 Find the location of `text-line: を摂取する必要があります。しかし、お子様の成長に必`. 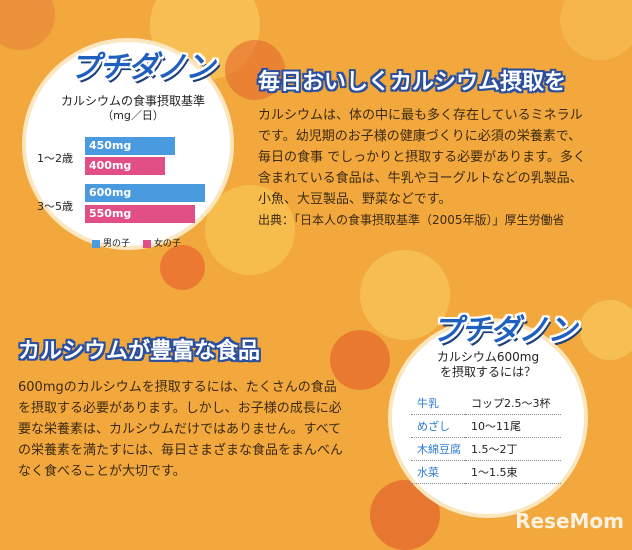

text-line: を摂取する必要があります。しかし、お子様の成長に必 is located at coordinates (180, 408).